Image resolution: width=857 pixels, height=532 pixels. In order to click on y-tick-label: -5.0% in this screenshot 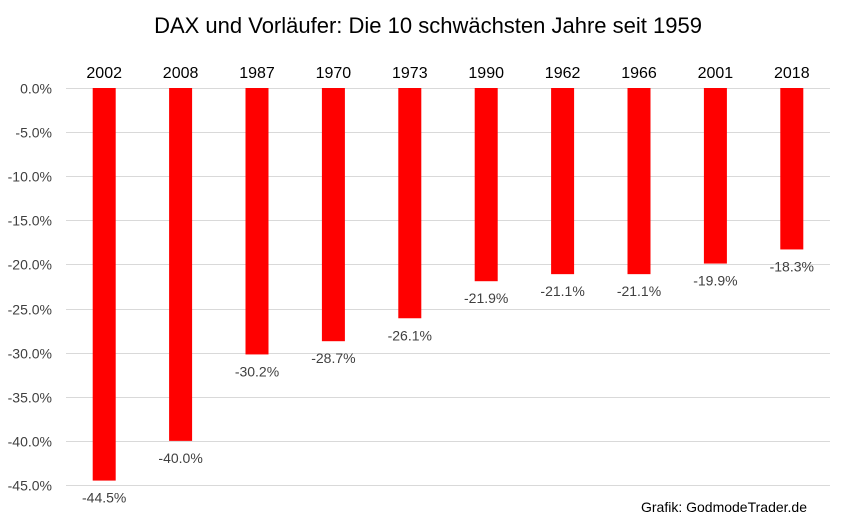, I will do `click(33, 133)`.